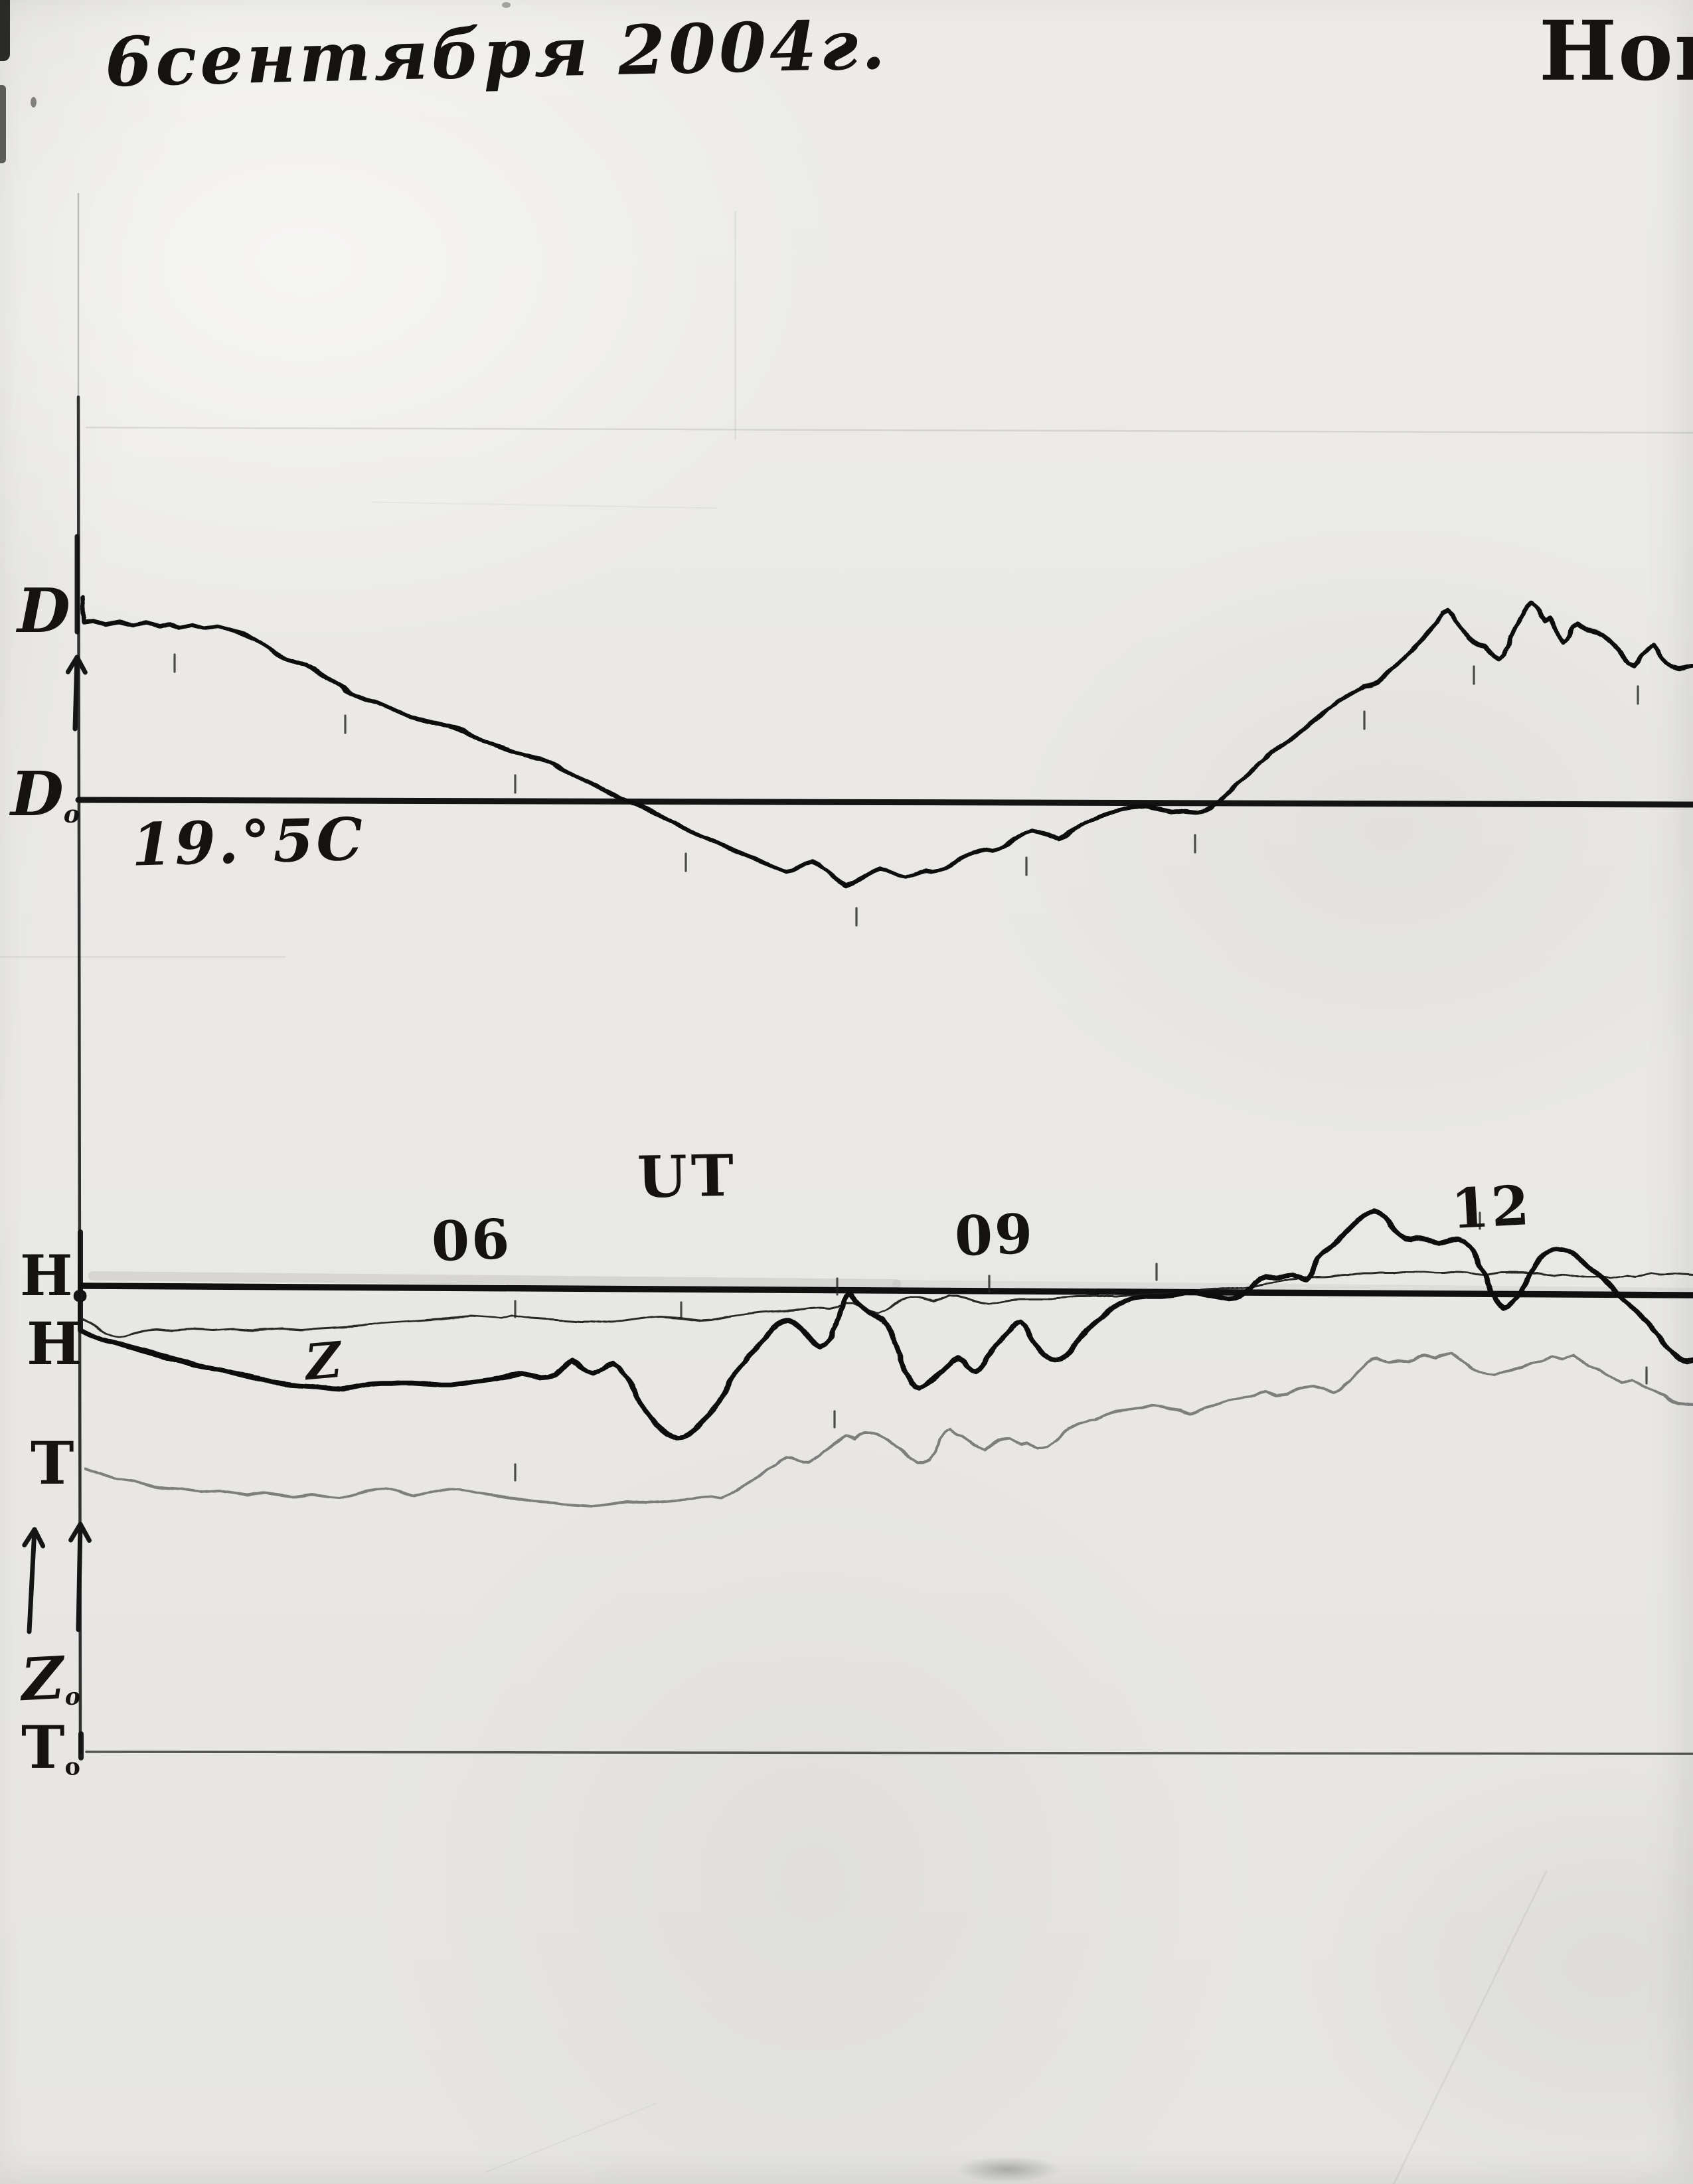 This screenshot has width=1693, height=2184. I want to click on h0-baseline, so click(886, 1290).